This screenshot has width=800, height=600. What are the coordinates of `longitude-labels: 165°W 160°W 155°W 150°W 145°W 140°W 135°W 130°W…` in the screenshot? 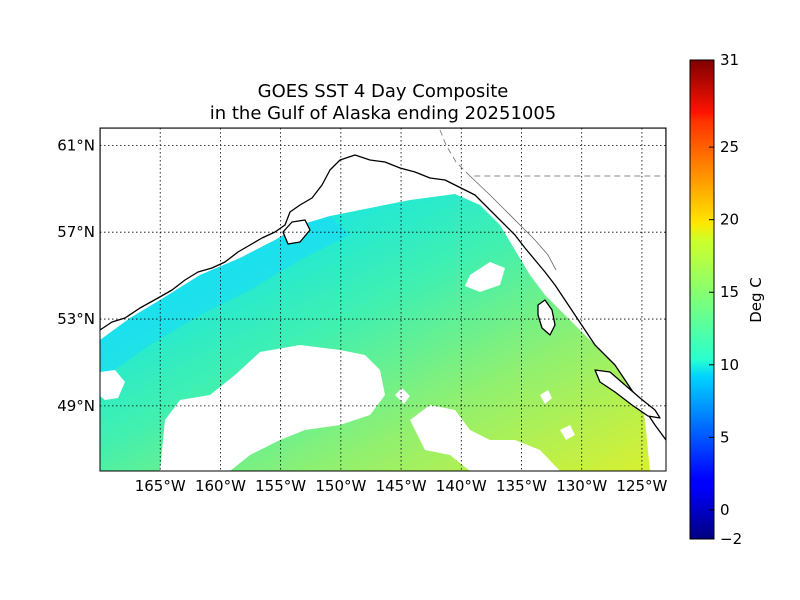 It's located at (401, 486).